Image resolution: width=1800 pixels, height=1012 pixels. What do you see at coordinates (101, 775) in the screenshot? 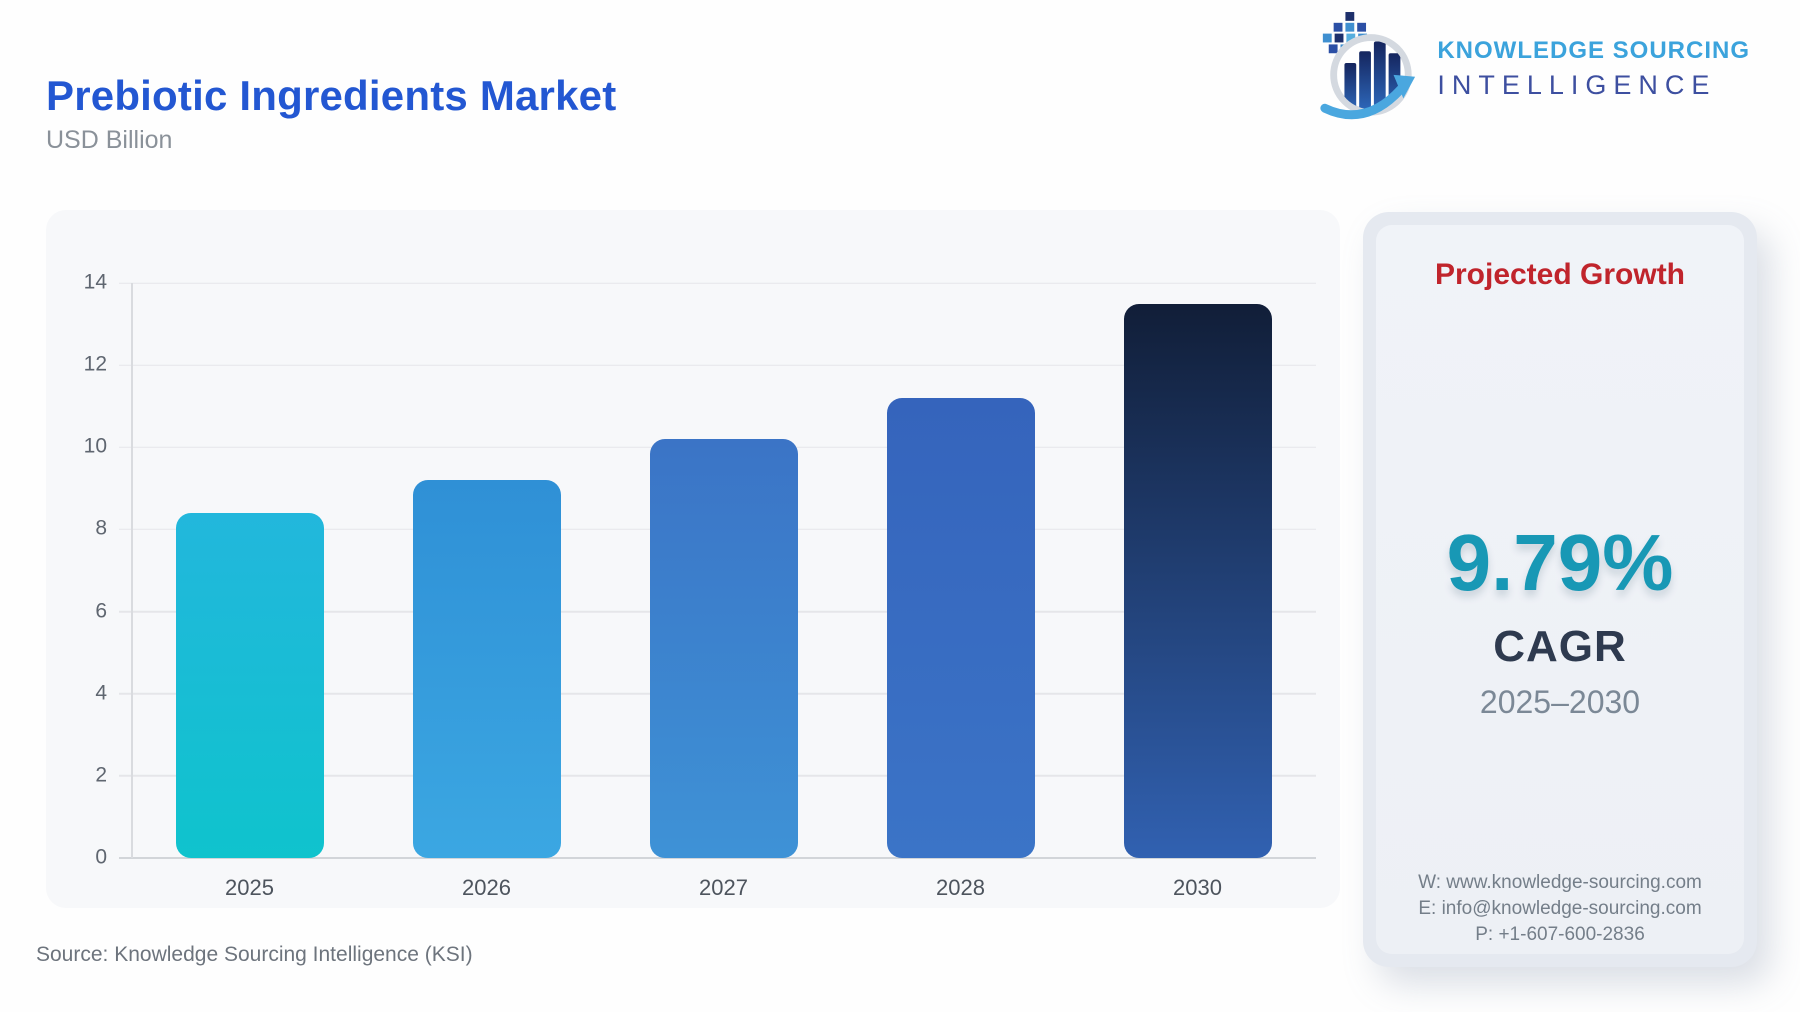
I see `y-tick-2: 2` at bounding box center [101, 775].